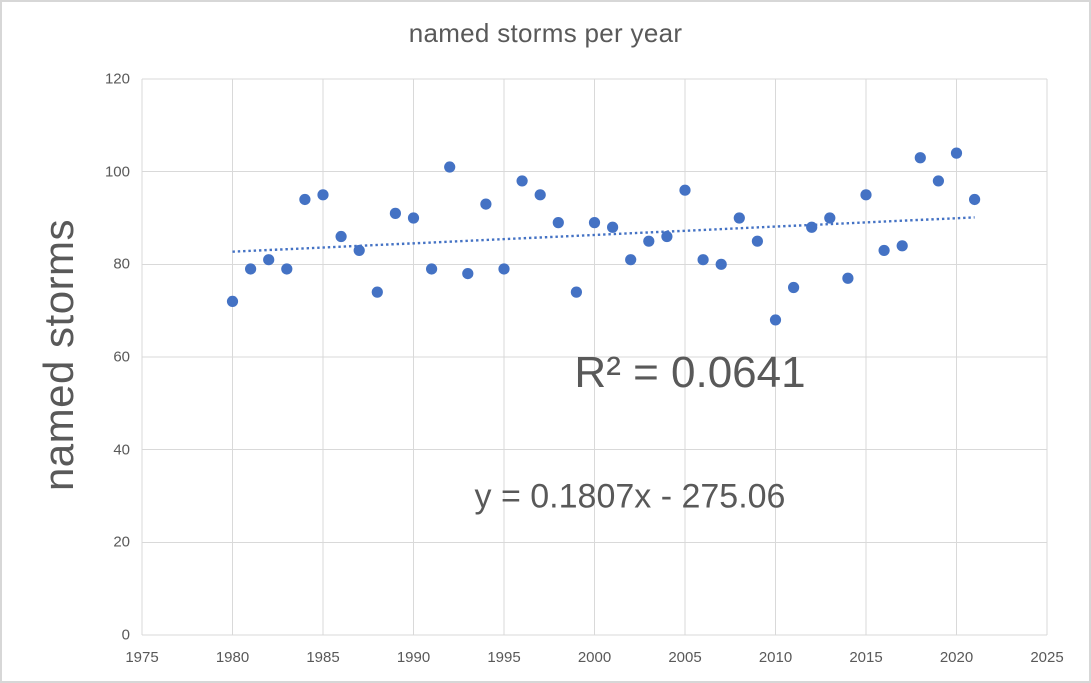  What do you see at coordinates (125, 635) in the screenshot?
I see `y-axis-tick-label: 0` at bounding box center [125, 635].